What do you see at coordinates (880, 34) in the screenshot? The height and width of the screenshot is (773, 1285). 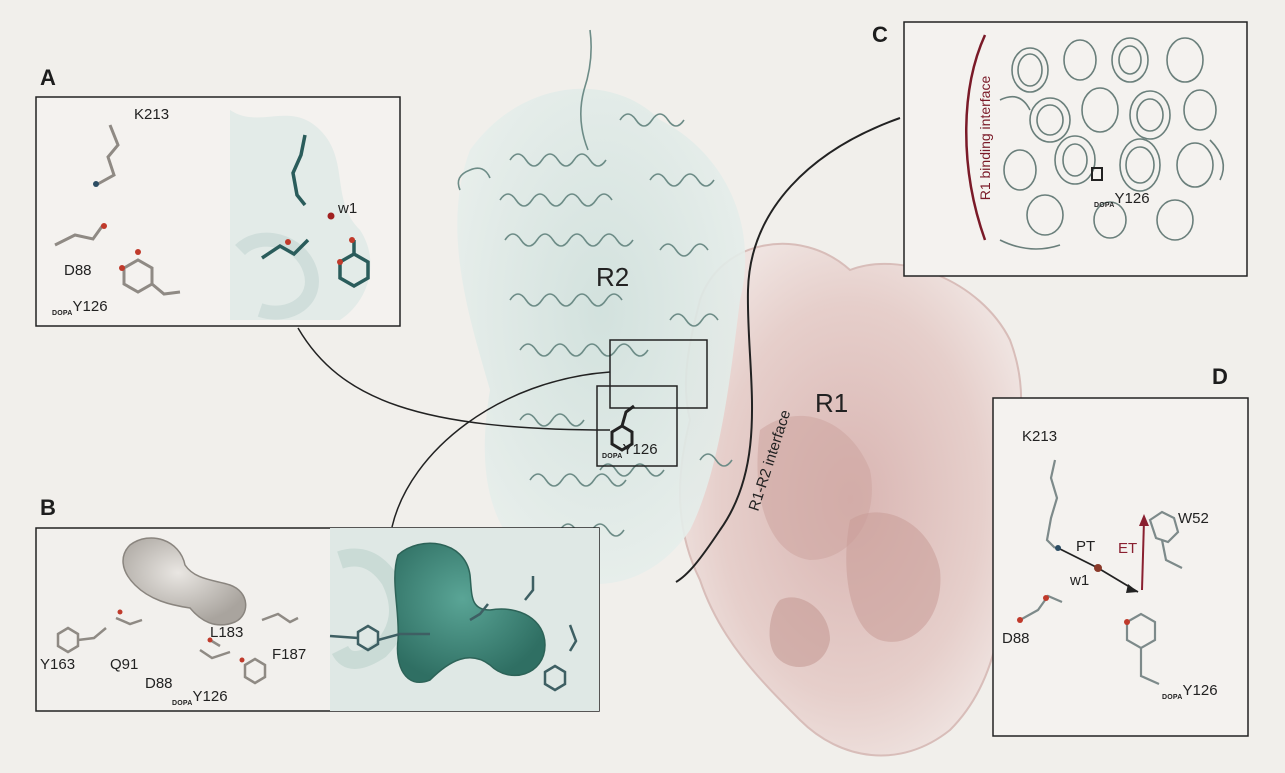 I see `panel-c-letter: C` at bounding box center [880, 34].